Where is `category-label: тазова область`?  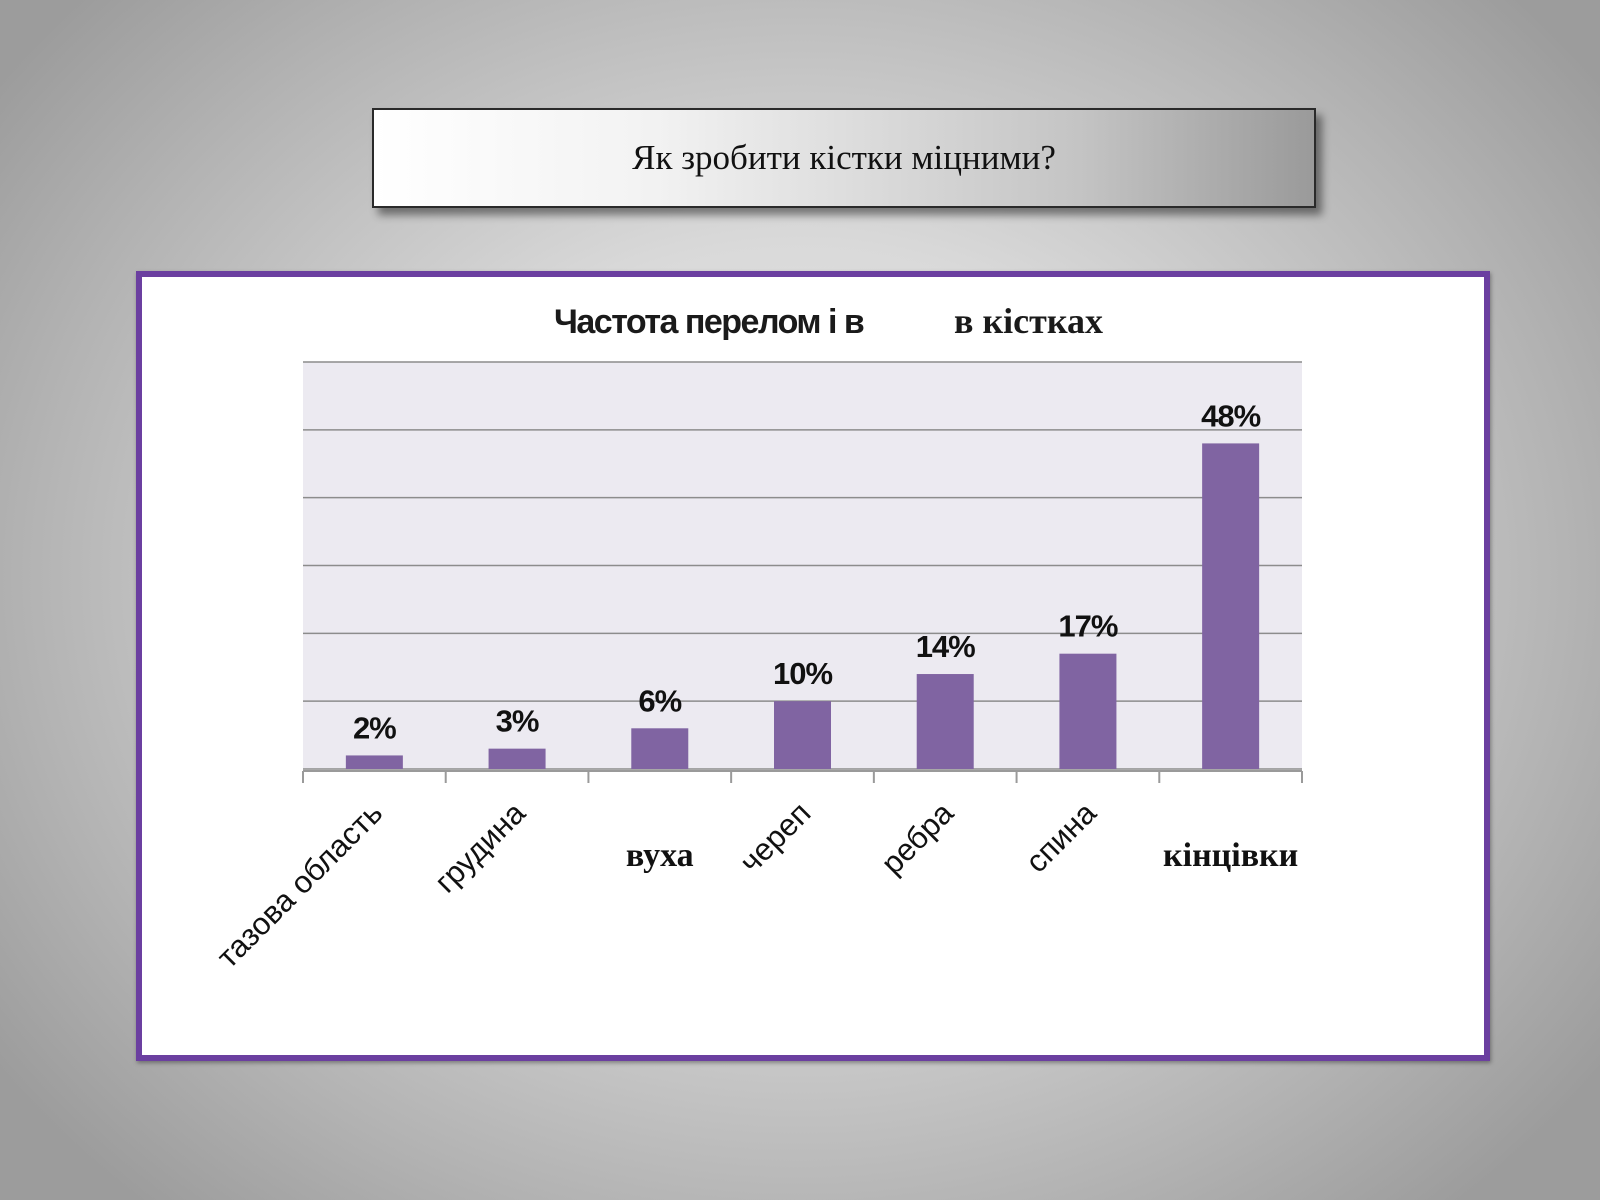 category-label: тазова область is located at coordinates (299, 884).